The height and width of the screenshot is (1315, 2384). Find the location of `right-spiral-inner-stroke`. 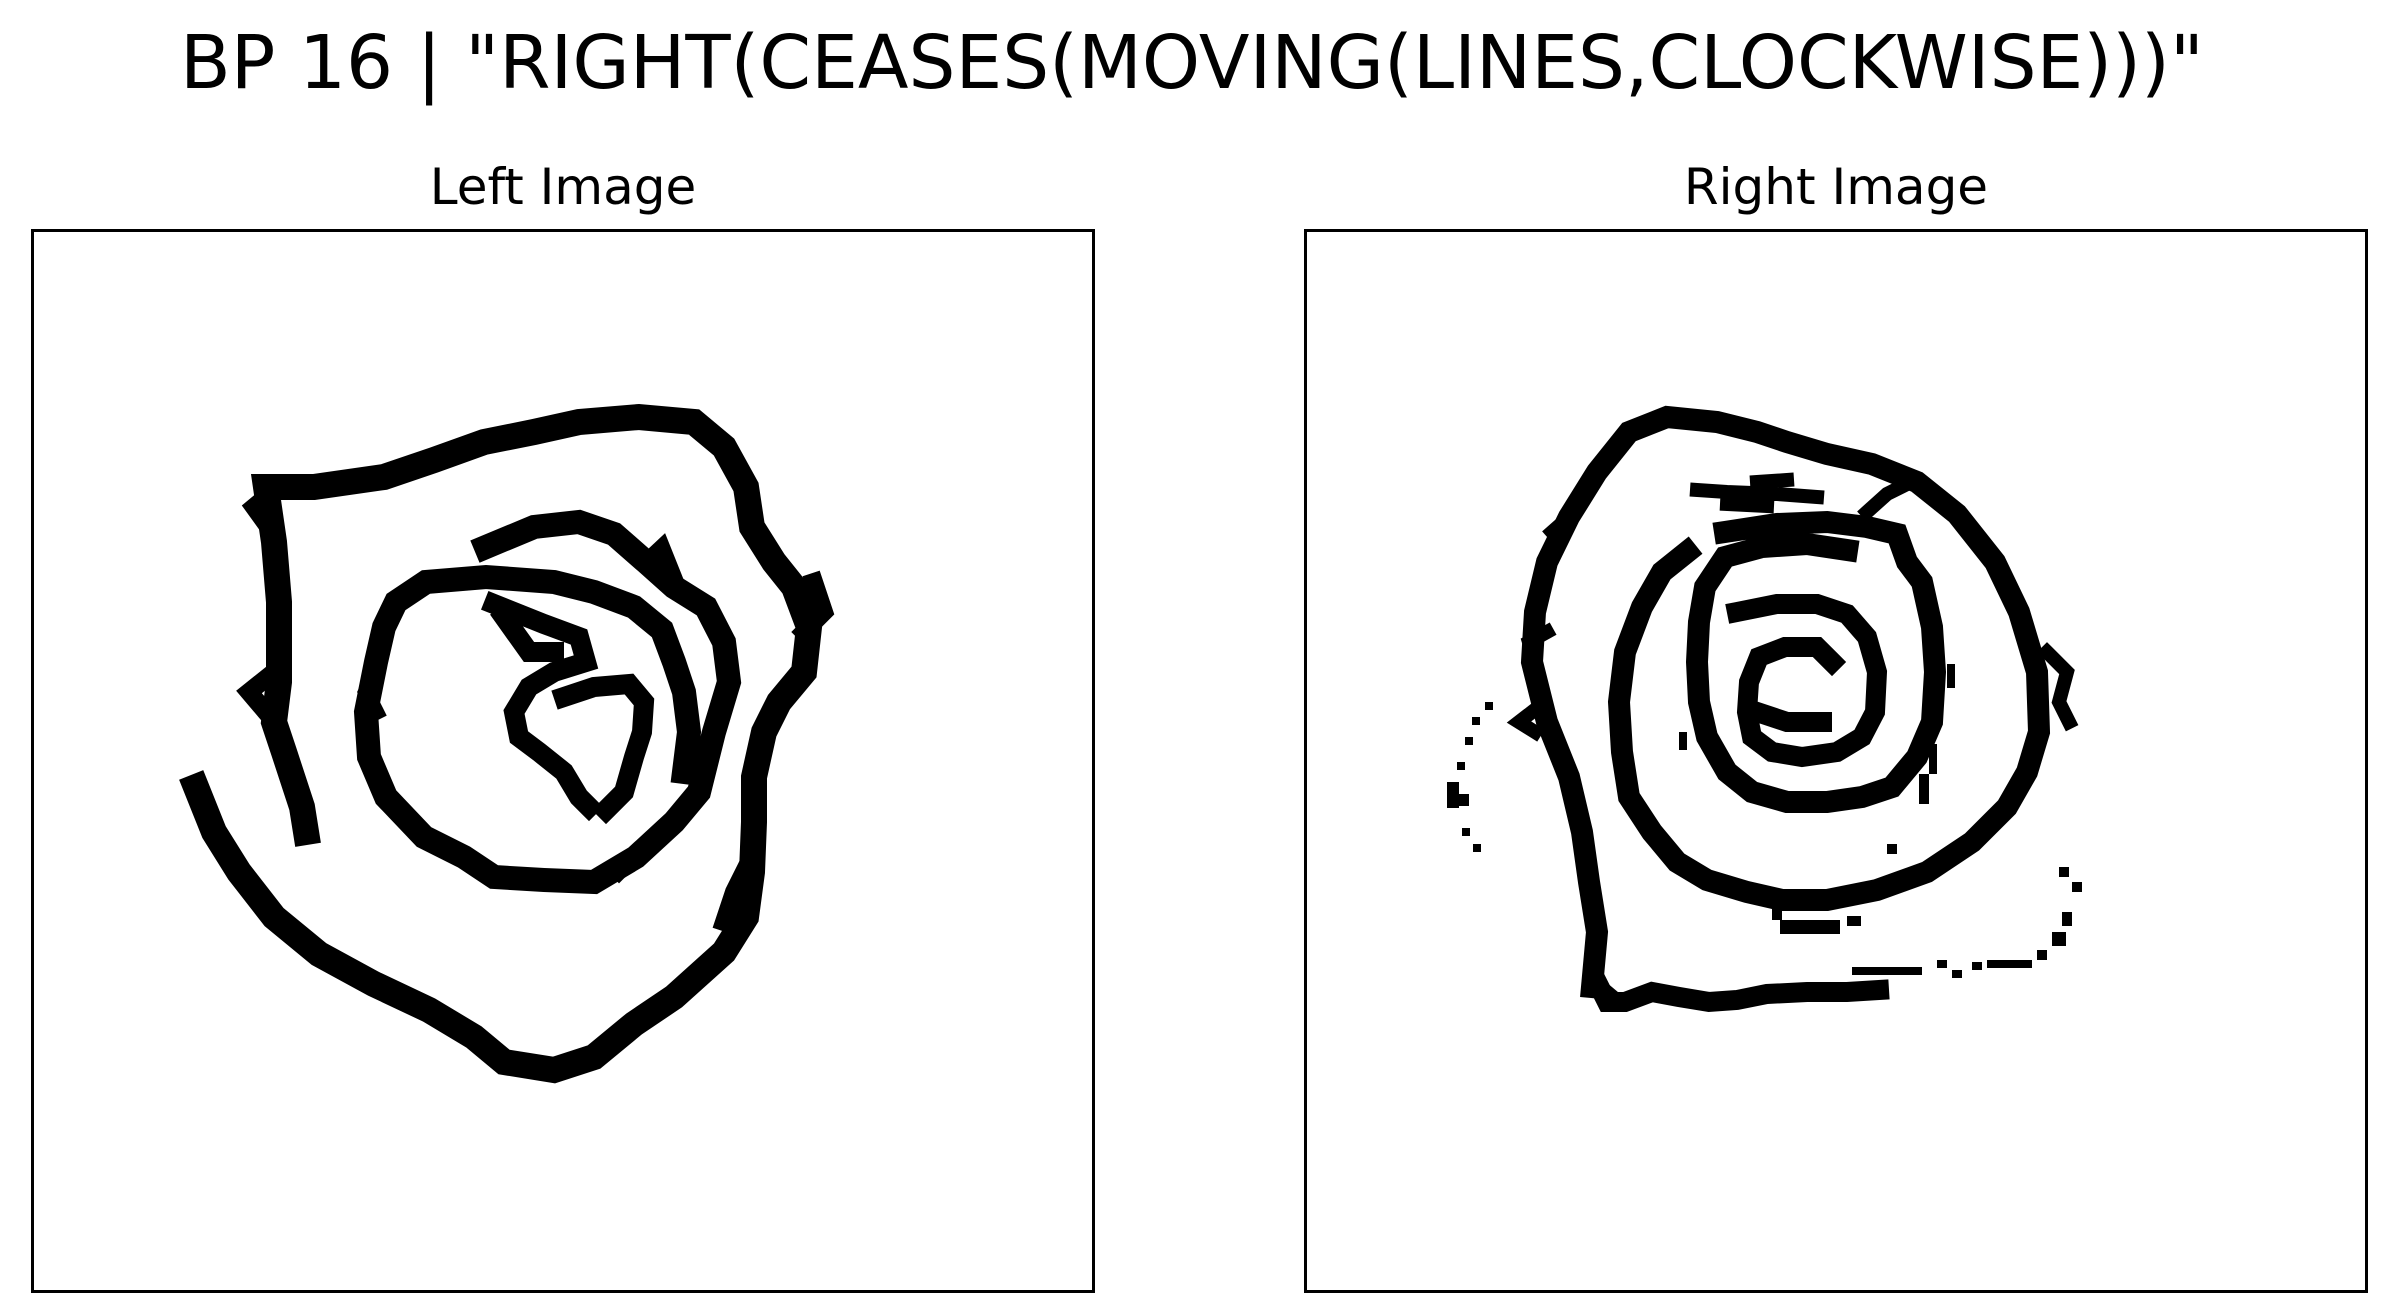

right-spiral-inner-stroke is located at coordinates (1806, 681).